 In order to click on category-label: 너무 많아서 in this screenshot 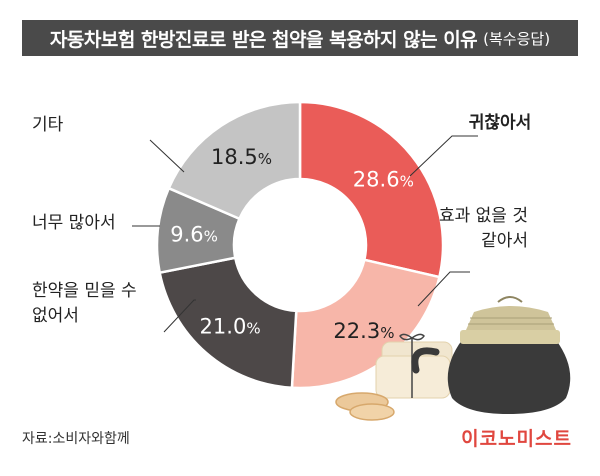, I will do `click(74, 223)`.